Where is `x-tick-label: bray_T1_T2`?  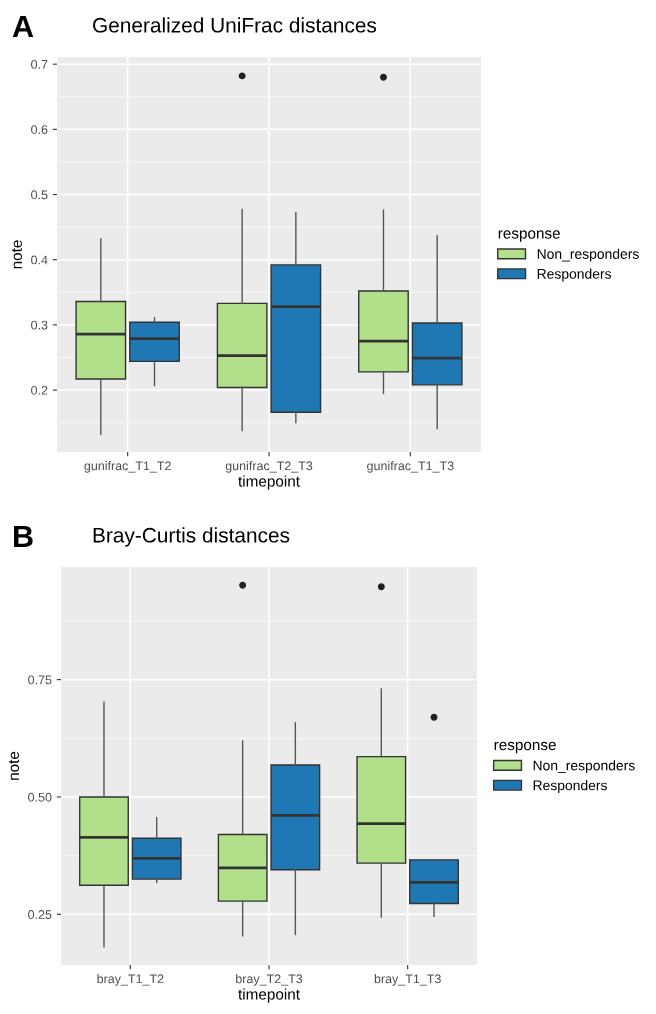
x-tick-label: bray_T1_T2 is located at coordinates (130, 980).